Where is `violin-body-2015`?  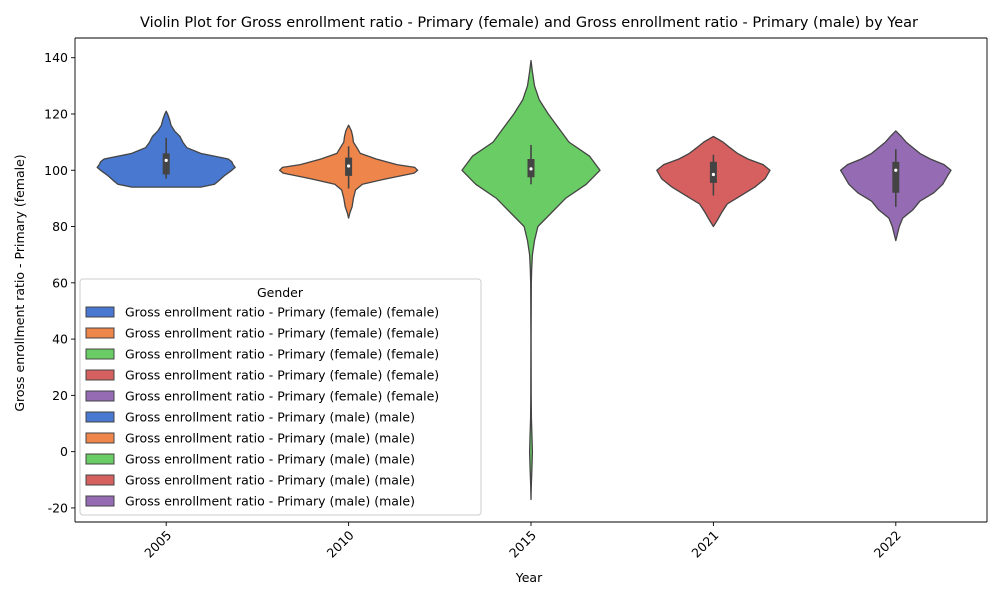
violin-body-2015 is located at coordinates (531, 280).